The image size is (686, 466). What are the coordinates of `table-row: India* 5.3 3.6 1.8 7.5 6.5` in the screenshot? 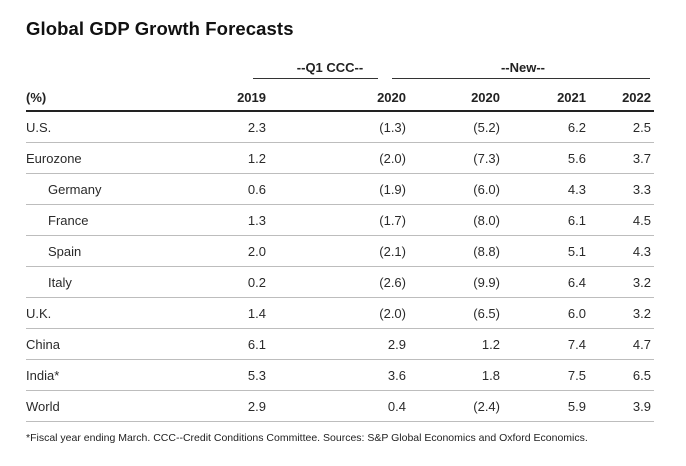 It's located at (340, 375).